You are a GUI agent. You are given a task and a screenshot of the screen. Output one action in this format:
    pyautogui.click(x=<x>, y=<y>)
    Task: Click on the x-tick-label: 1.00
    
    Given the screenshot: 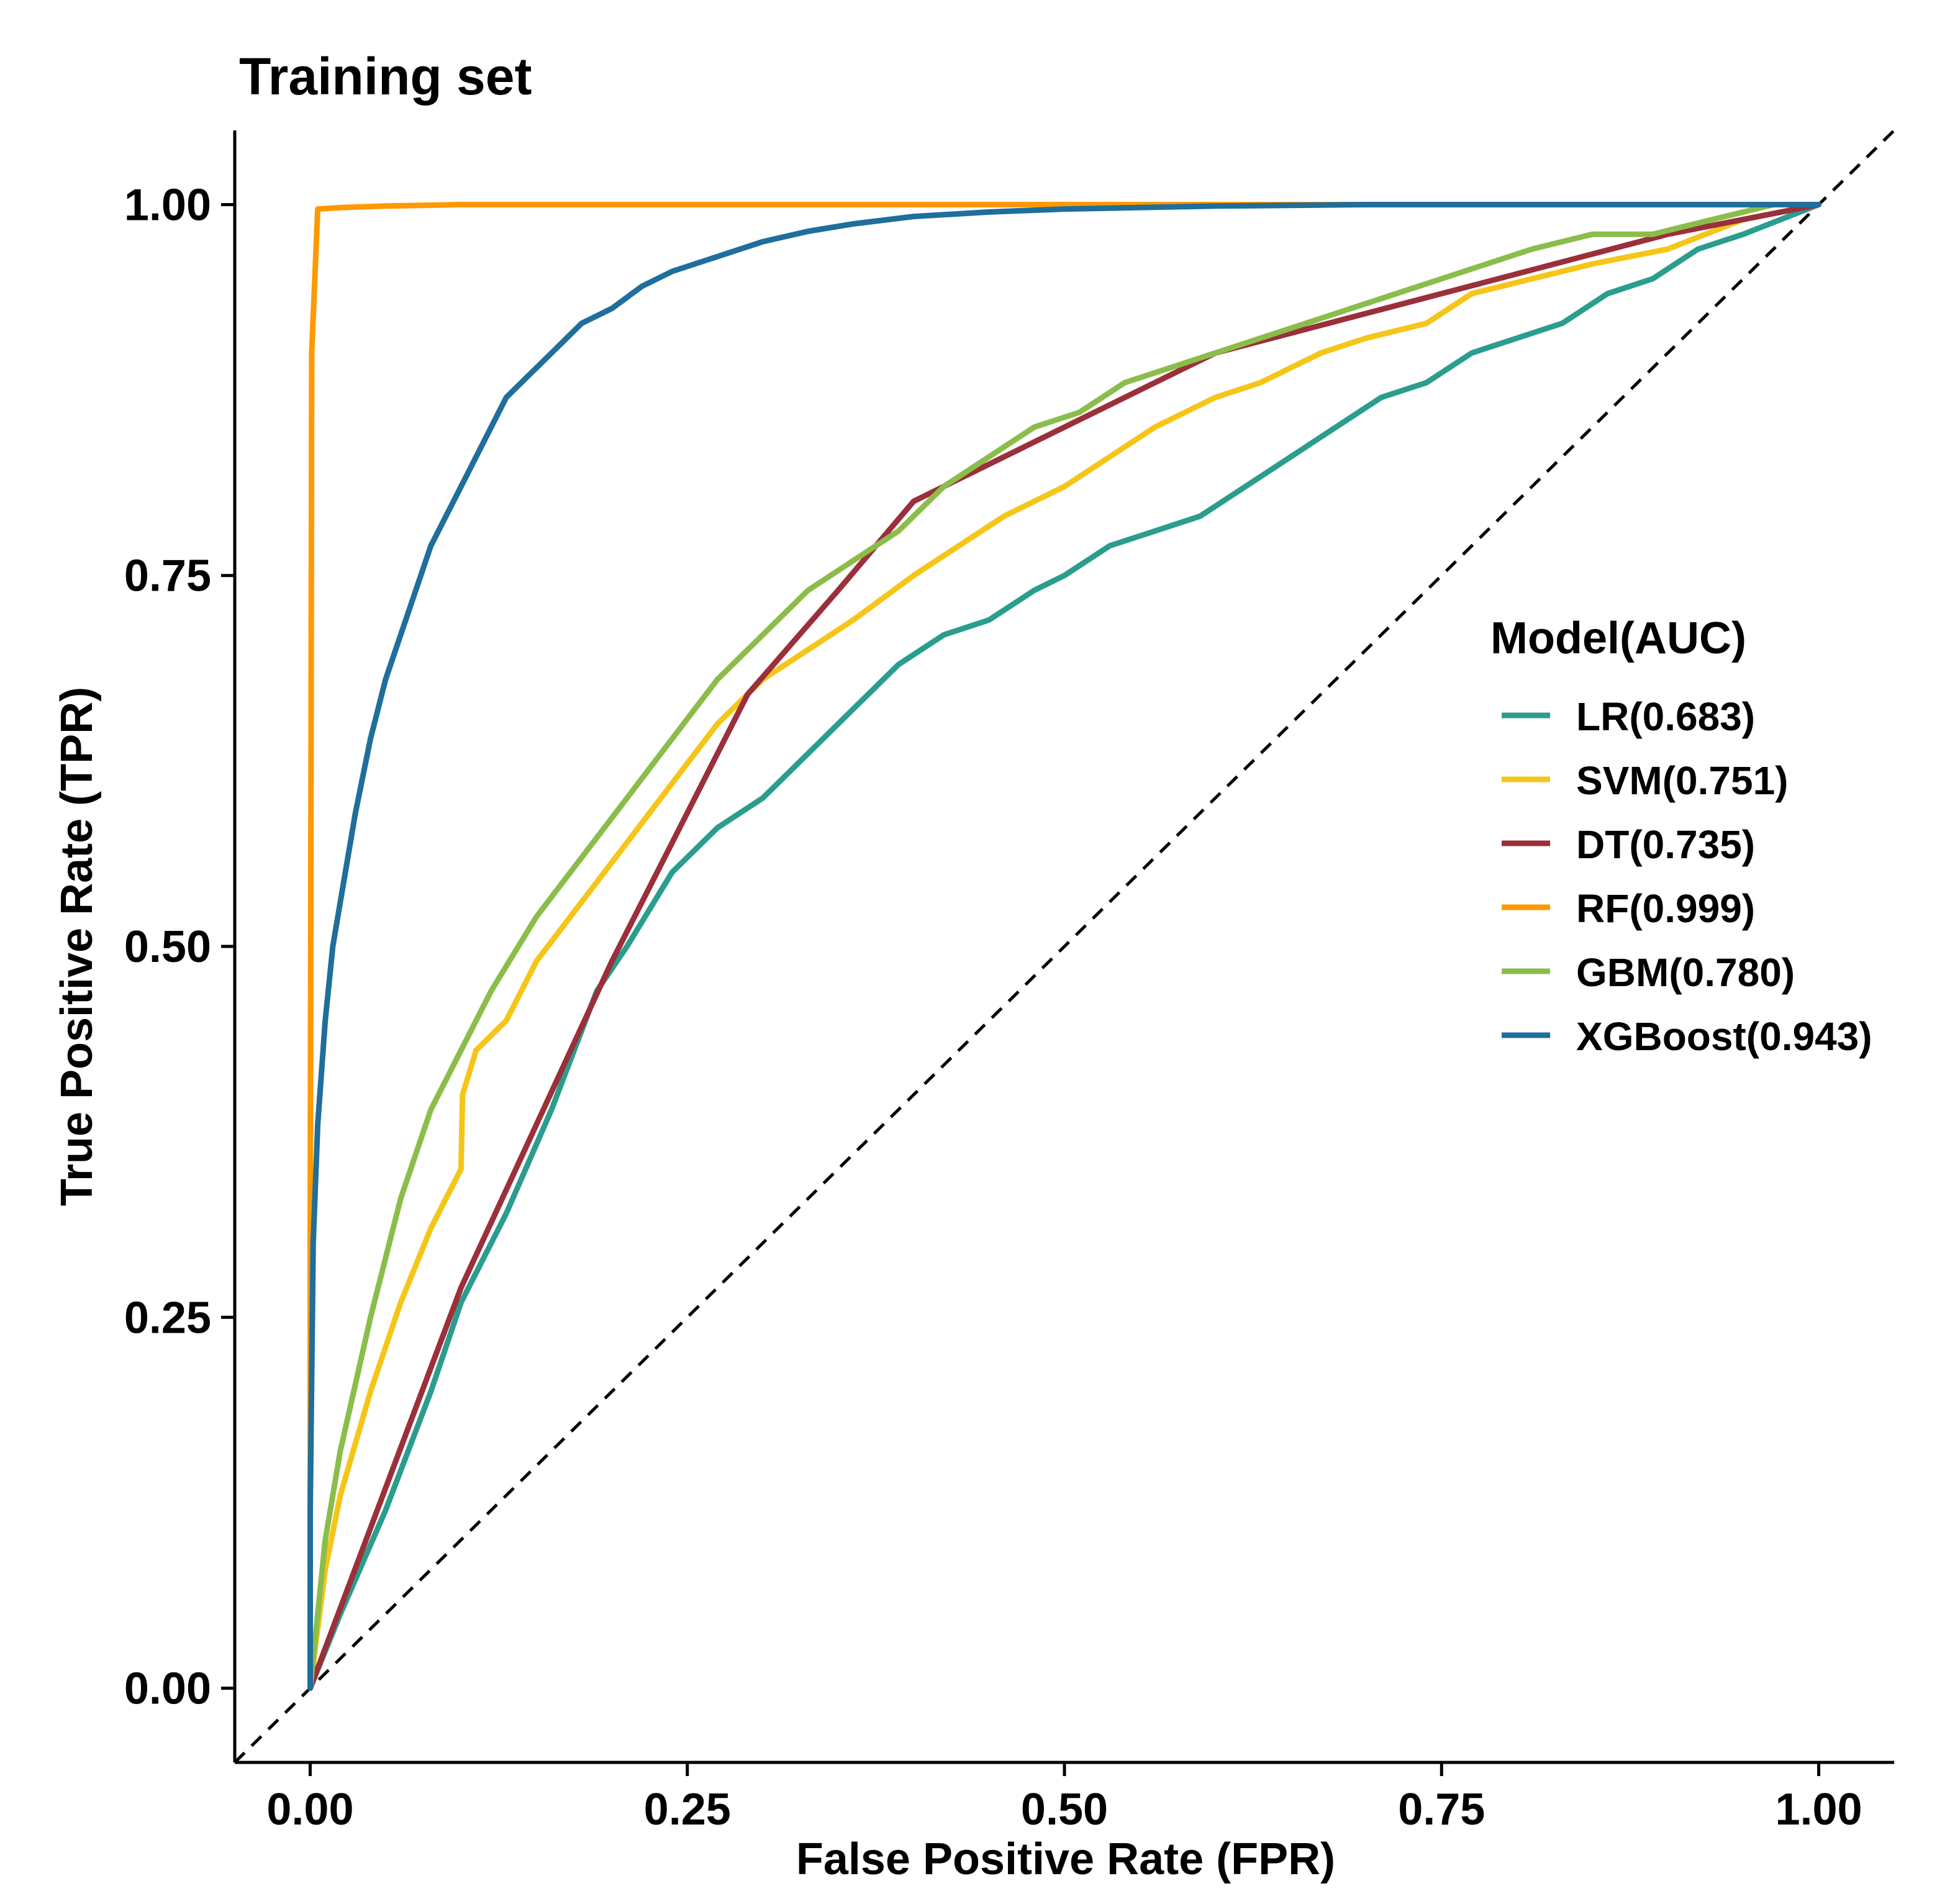 What is the action you would take?
    pyautogui.click(x=1818, y=1809)
    